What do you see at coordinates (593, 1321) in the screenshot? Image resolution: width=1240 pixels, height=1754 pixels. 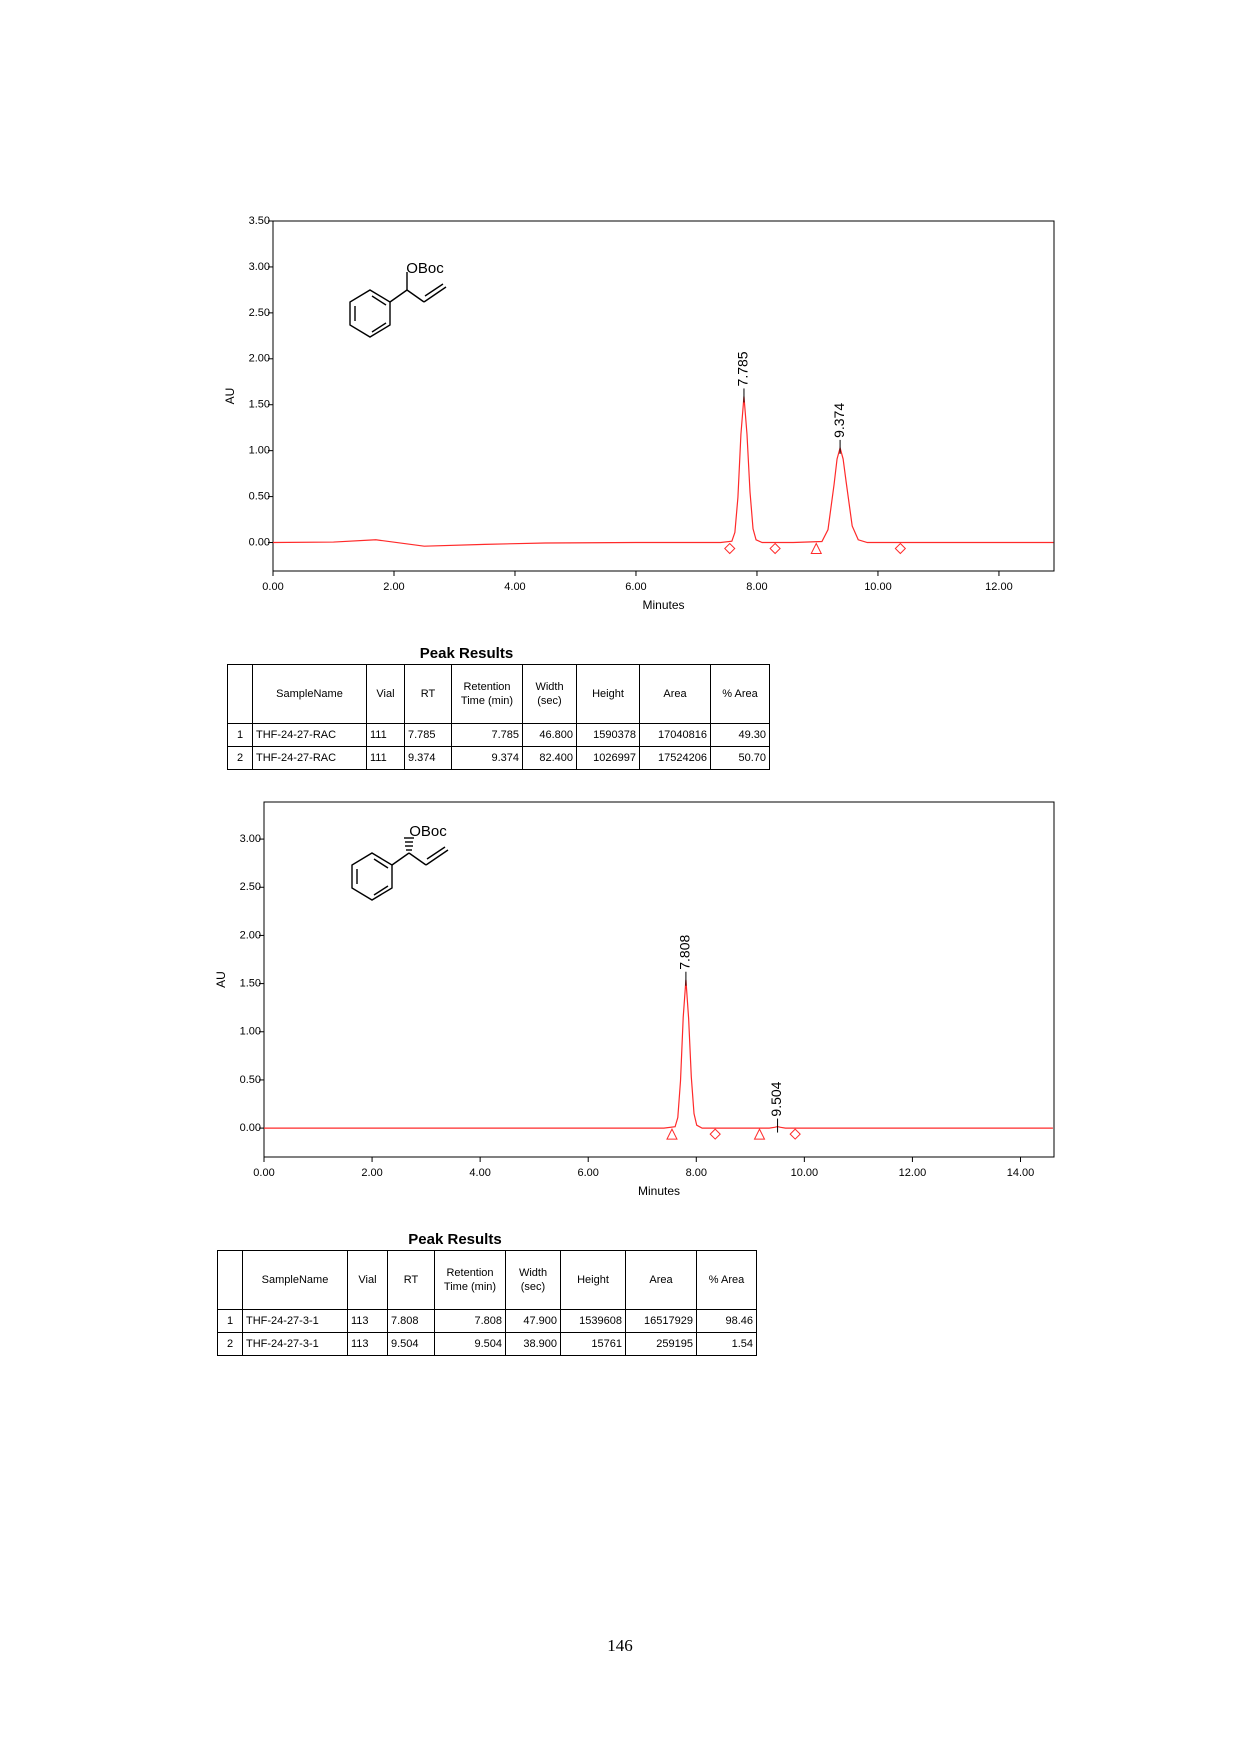 I see `data-cell: 1539608` at bounding box center [593, 1321].